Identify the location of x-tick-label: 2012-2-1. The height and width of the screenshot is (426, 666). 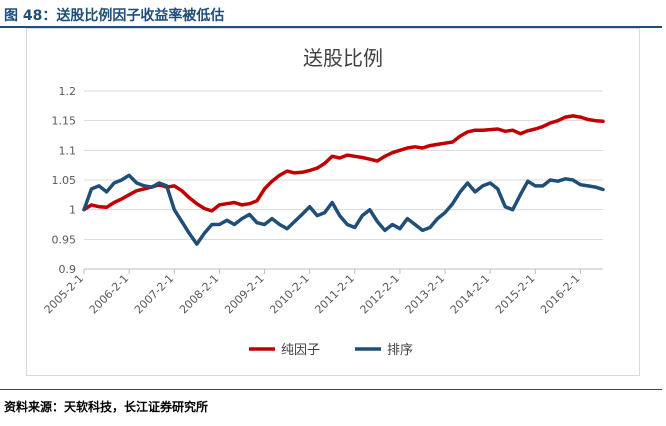
(380, 294).